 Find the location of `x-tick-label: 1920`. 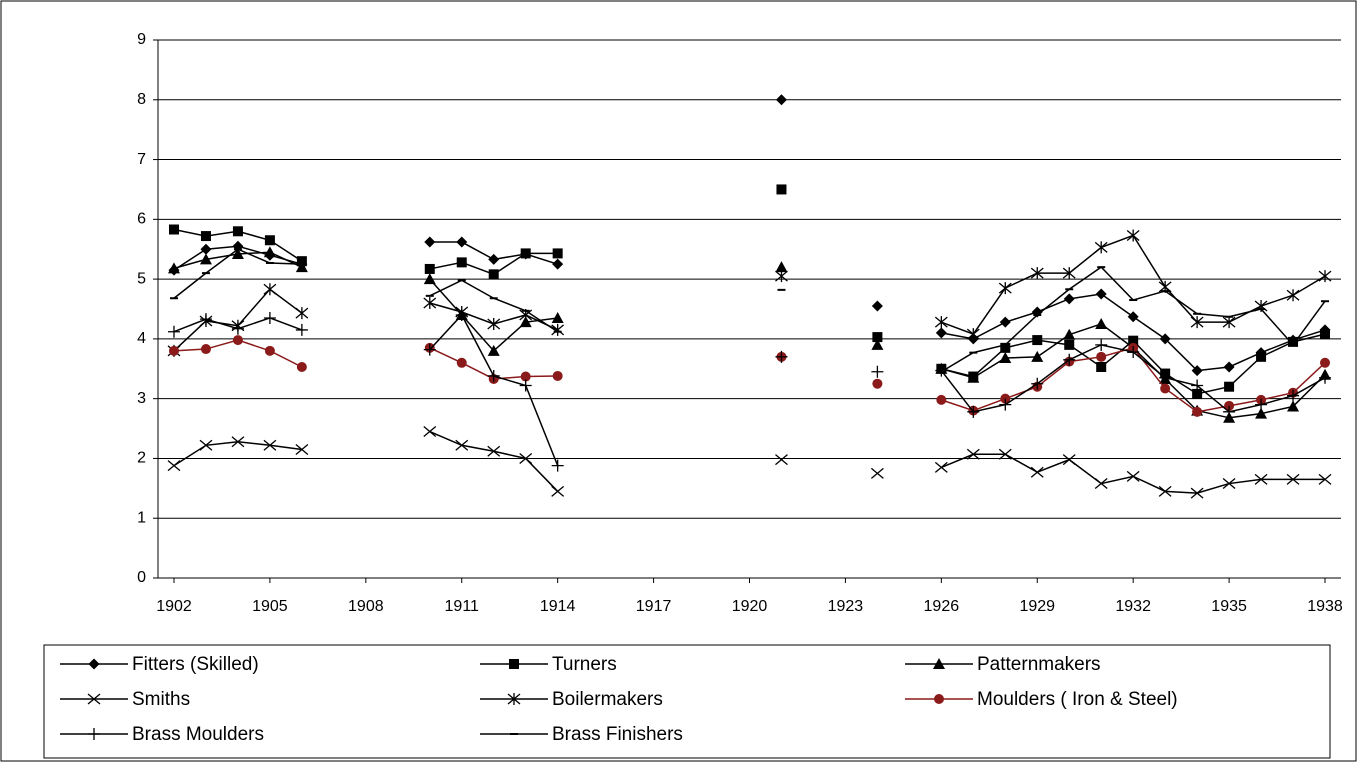

x-tick-label: 1920 is located at coordinates (750, 606).